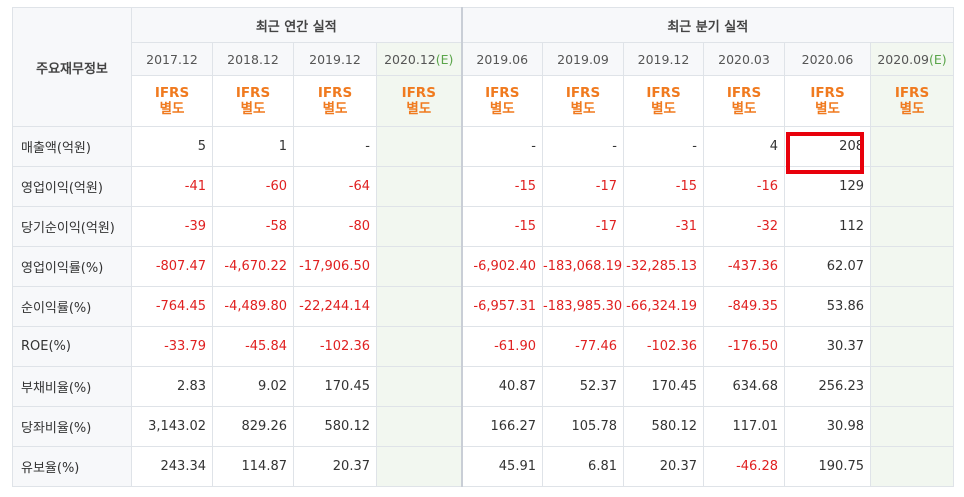 The height and width of the screenshot is (497, 964). What do you see at coordinates (483, 226) in the screenshot?
I see `table-row: 당기순이익(억원) -39 -58 -80 -15 -17 -31 -32 112` at bounding box center [483, 226].